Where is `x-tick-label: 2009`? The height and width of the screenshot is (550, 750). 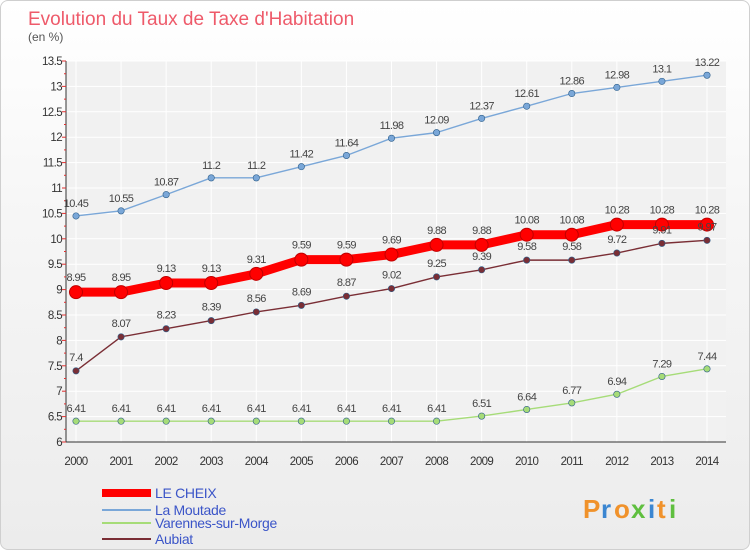 x-tick-label: 2009 is located at coordinates (481, 462).